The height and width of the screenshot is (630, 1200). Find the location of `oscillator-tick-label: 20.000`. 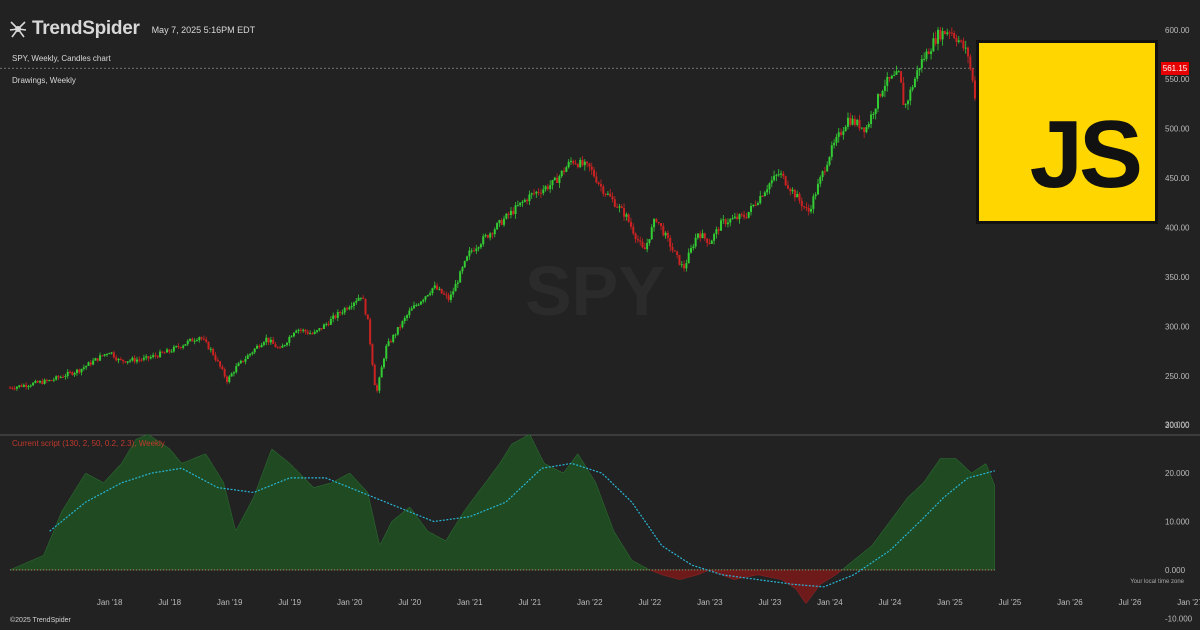

oscillator-tick-label: 20.000 is located at coordinates (1177, 473).